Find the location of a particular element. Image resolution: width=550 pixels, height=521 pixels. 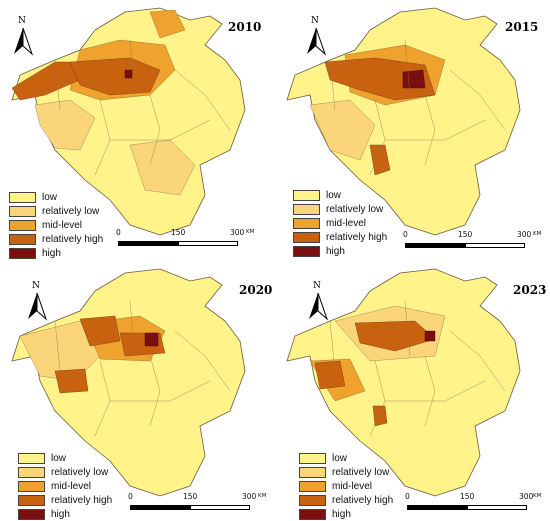

year-label: 2020 is located at coordinates (256, 290).